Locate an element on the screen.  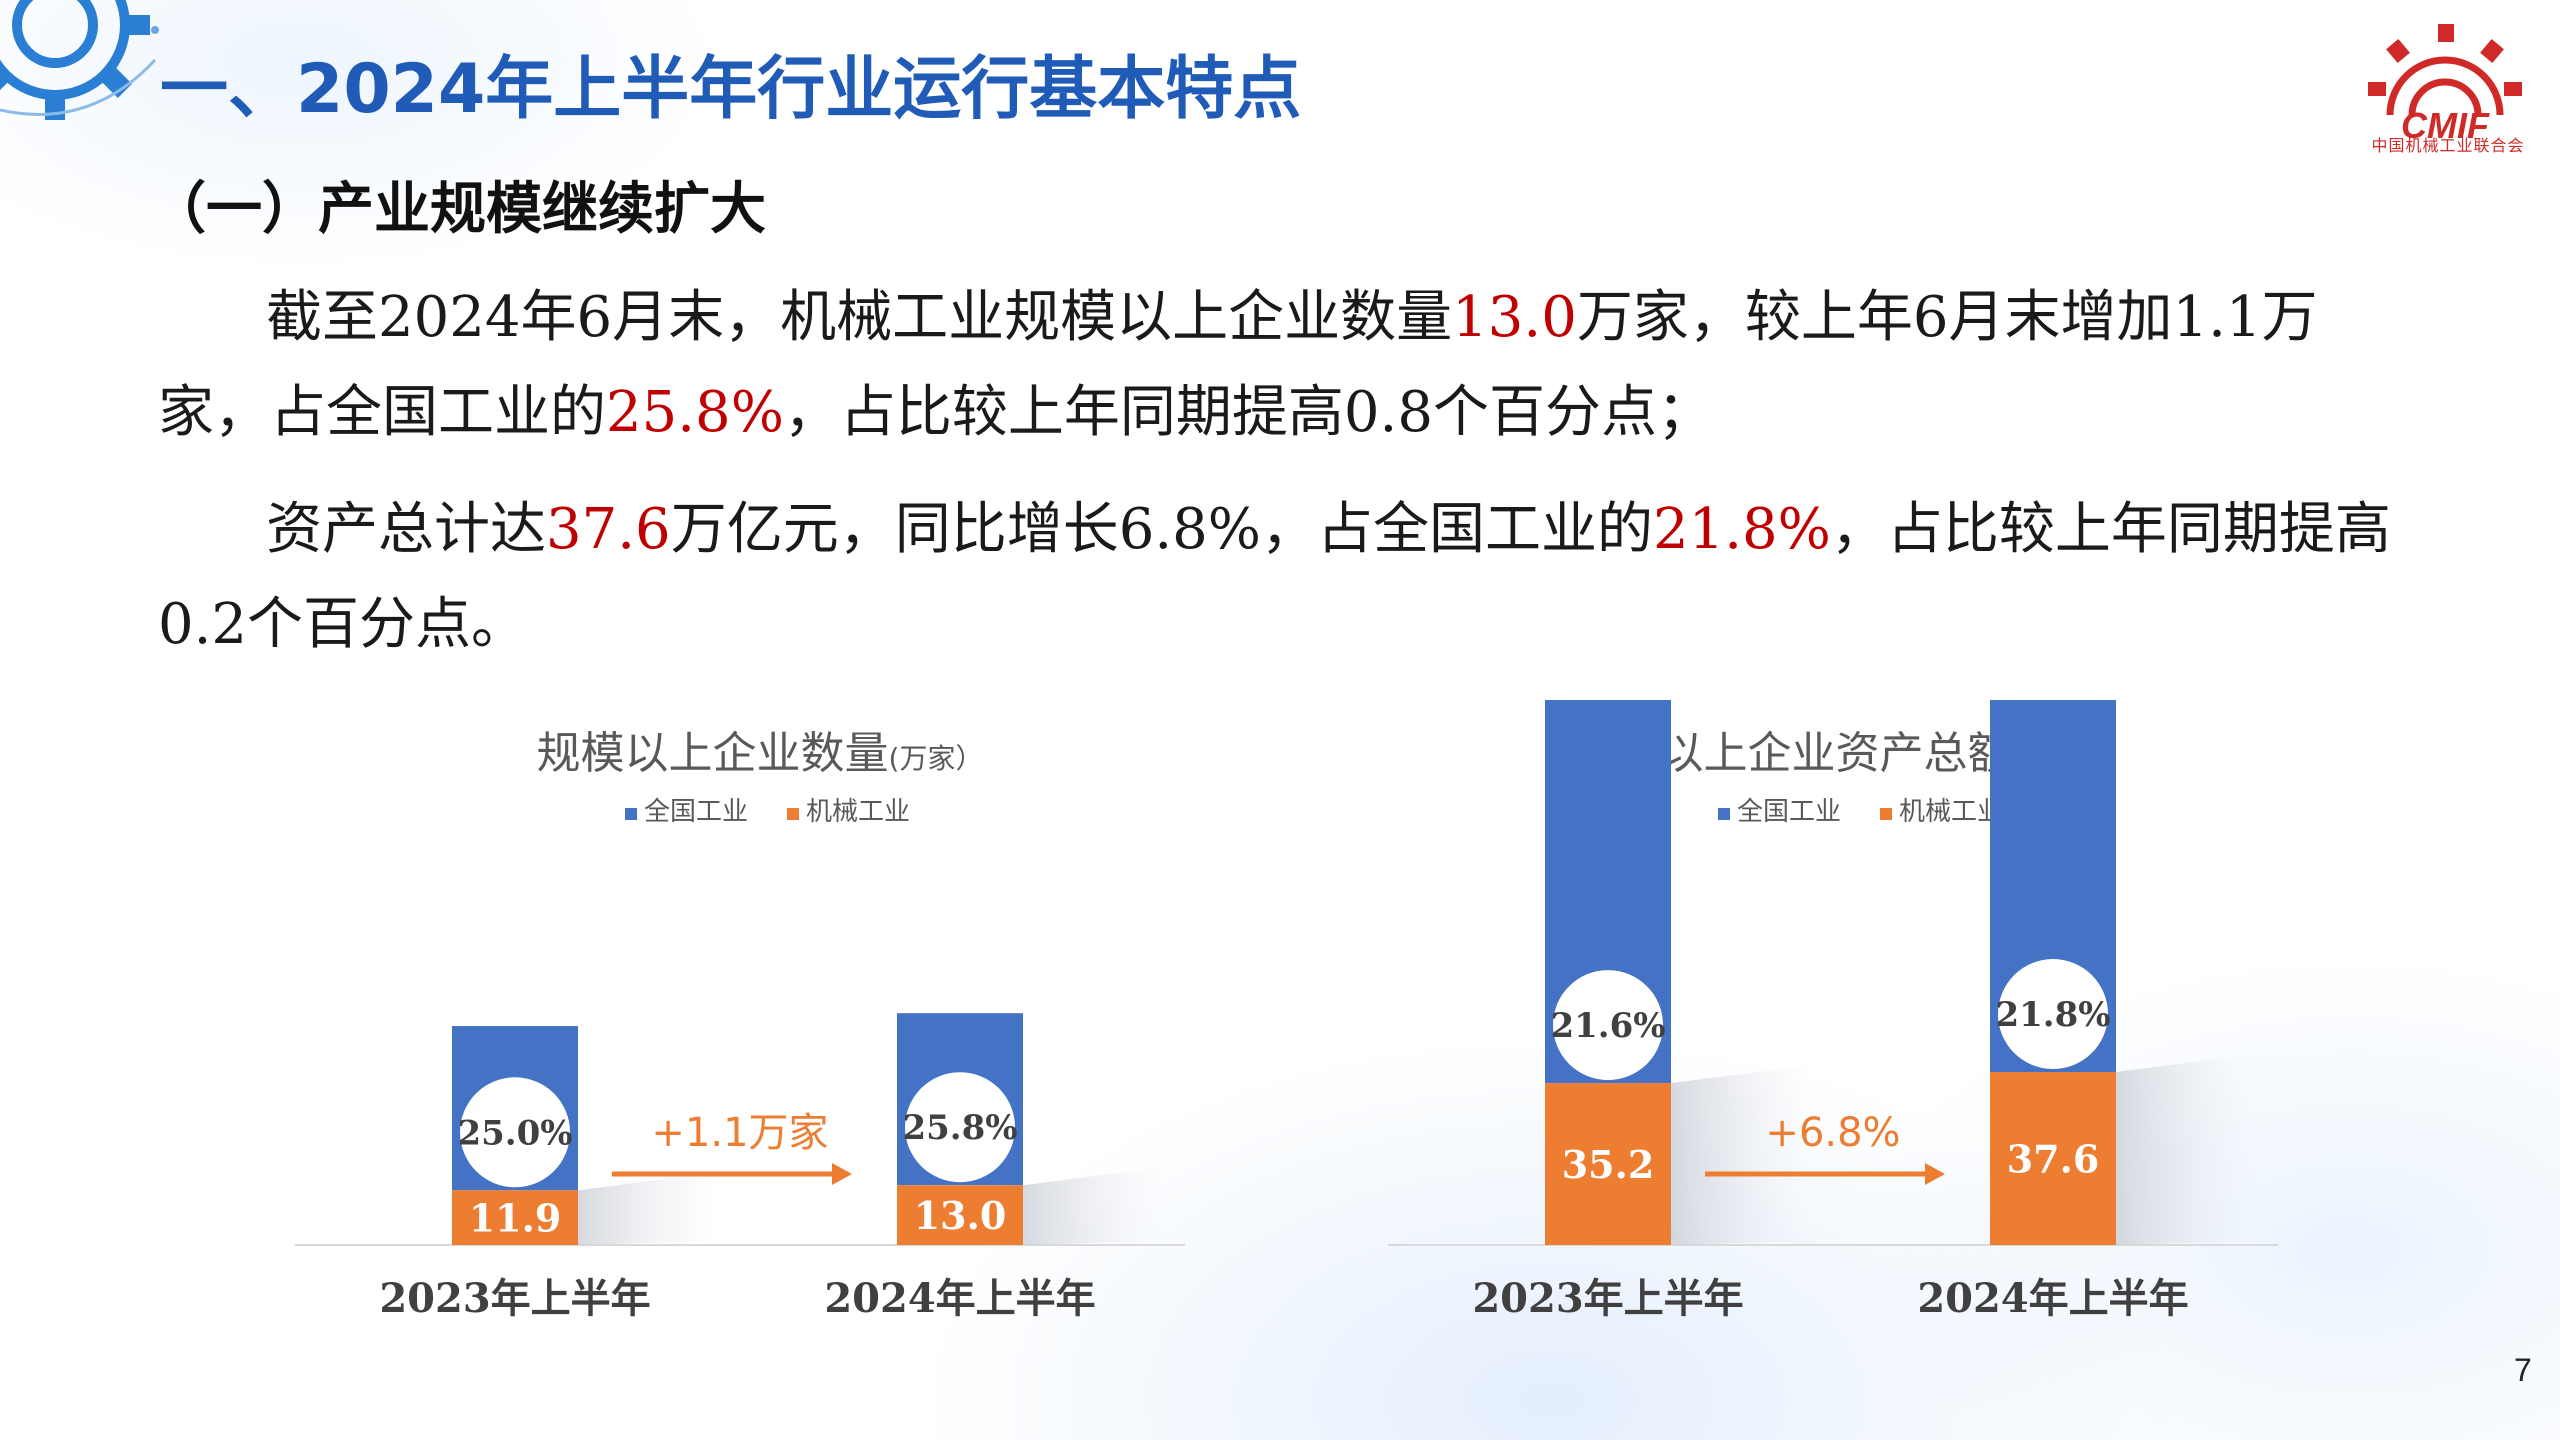
logo-caption: 中国机械工业联合会 is located at coordinates (2448, 145).